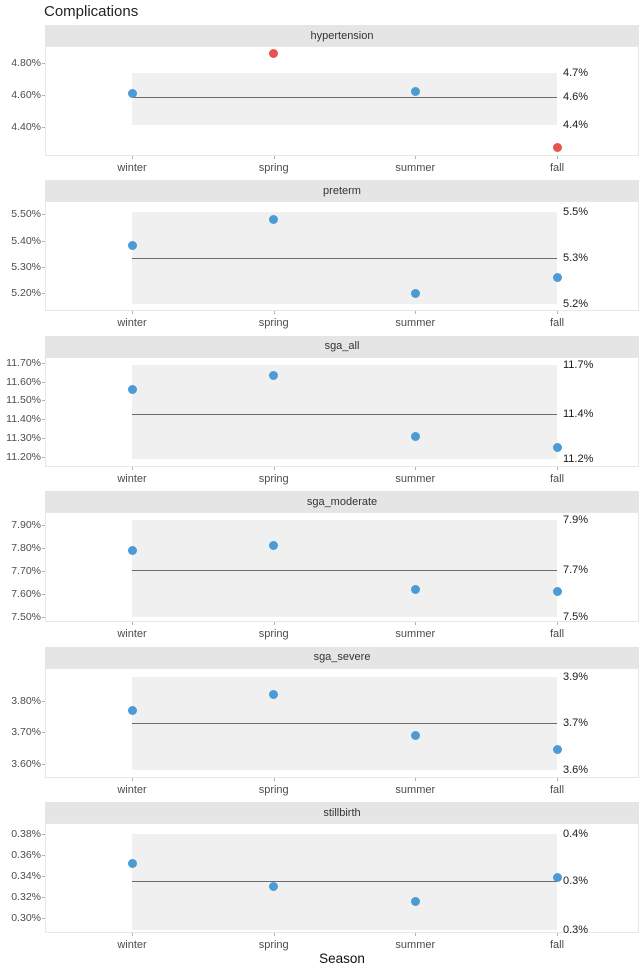  What do you see at coordinates (576, 72) in the screenshot?
I see `band-annotation: 4.7%` at bounding box center [576, 72].